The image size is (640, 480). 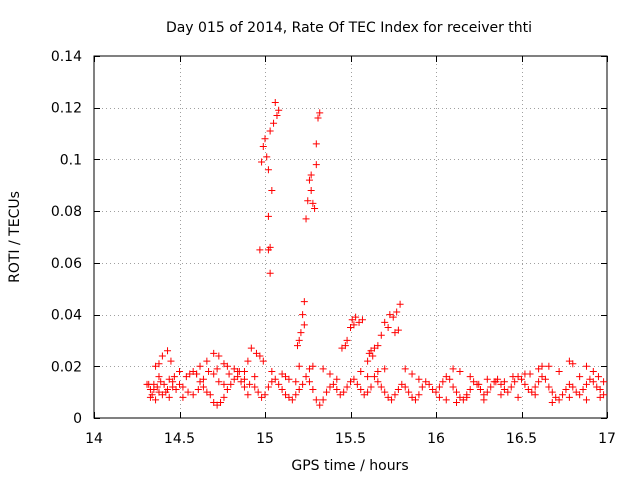 What do you see at coordinates (66, 316) in the screenshot?
I see `y-tick-label: 0.04` at bounding box center [66, 316].